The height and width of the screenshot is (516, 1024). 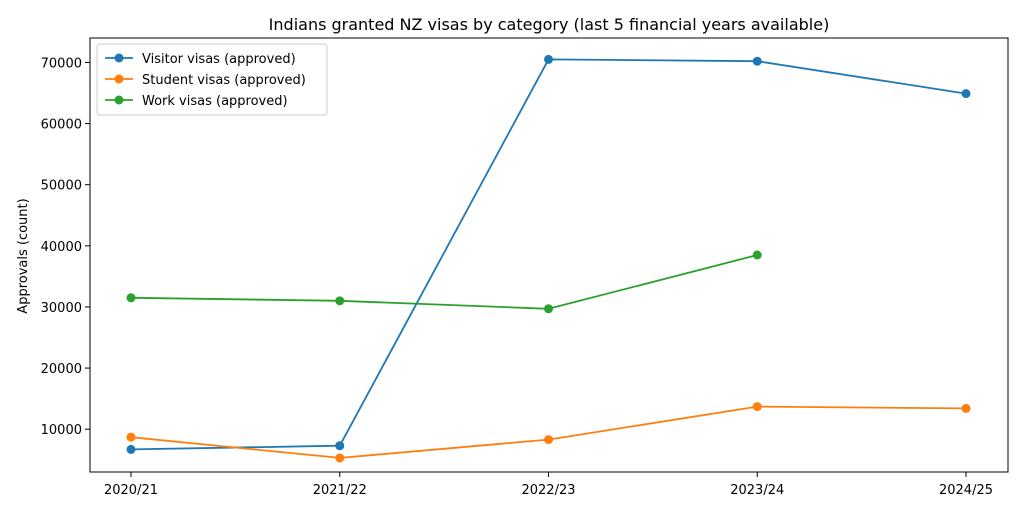 What do you see at coordinates (966, 490) in the screenshot?
I see `x-tick-label: 2024/25` at bounding box center [966, 490].